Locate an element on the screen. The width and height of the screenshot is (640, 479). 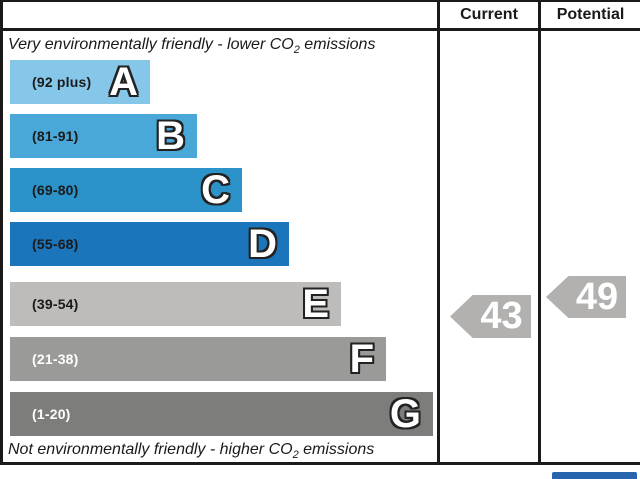
header-divider-line is located at coordinates (320, 29).